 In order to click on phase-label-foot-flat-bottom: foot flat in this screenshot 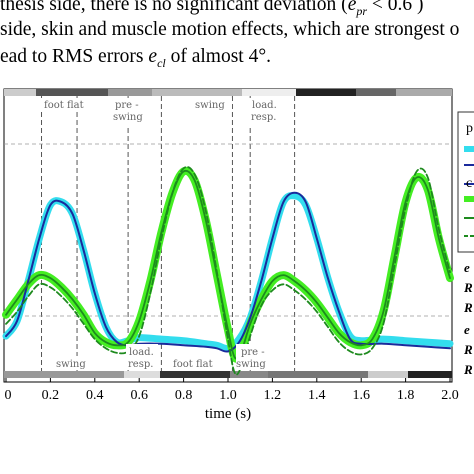, I will do `click(193, 364)`.